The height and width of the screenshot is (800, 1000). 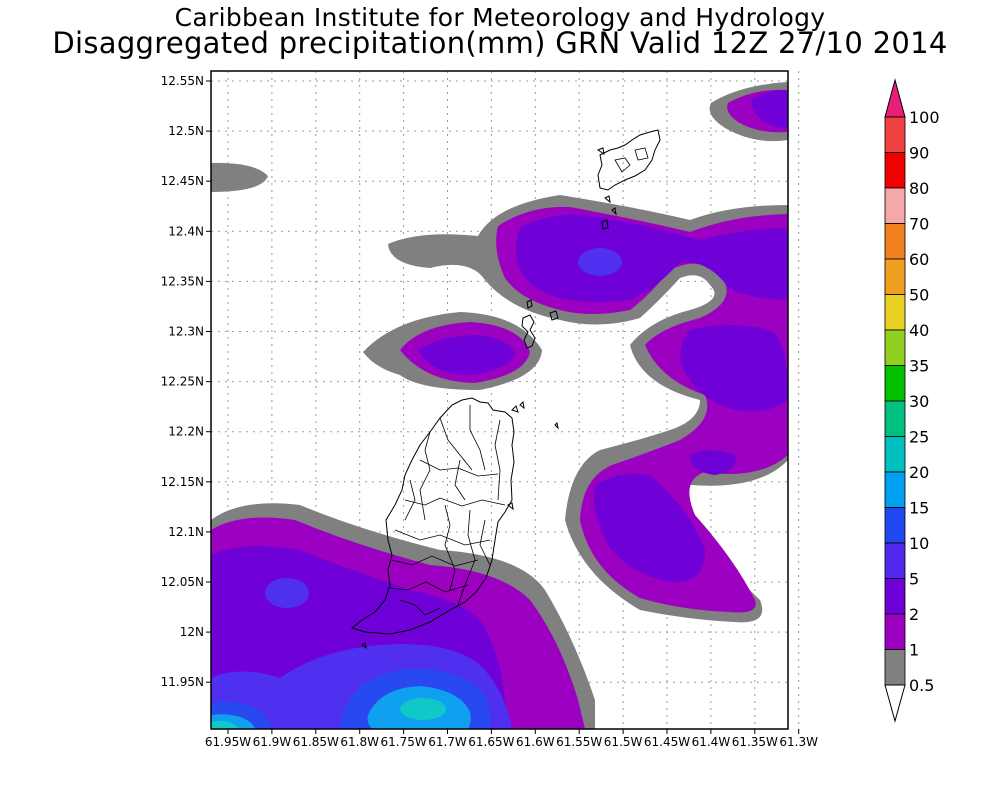 What do you see at coordinates (919, 472) in the screenshot?
I see `legend-label: 20` at bounding box center [919, 472].